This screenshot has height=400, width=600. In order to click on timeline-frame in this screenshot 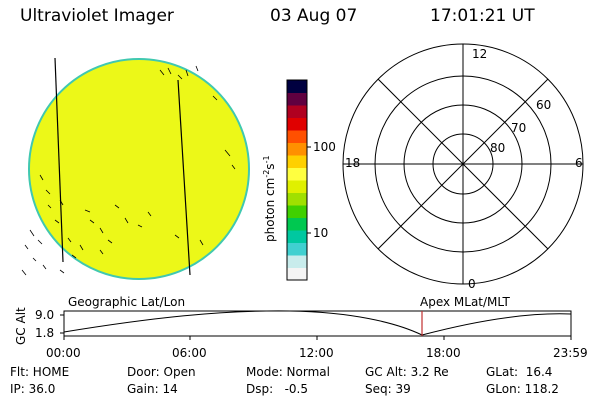, I will do `click(317, 323)`.